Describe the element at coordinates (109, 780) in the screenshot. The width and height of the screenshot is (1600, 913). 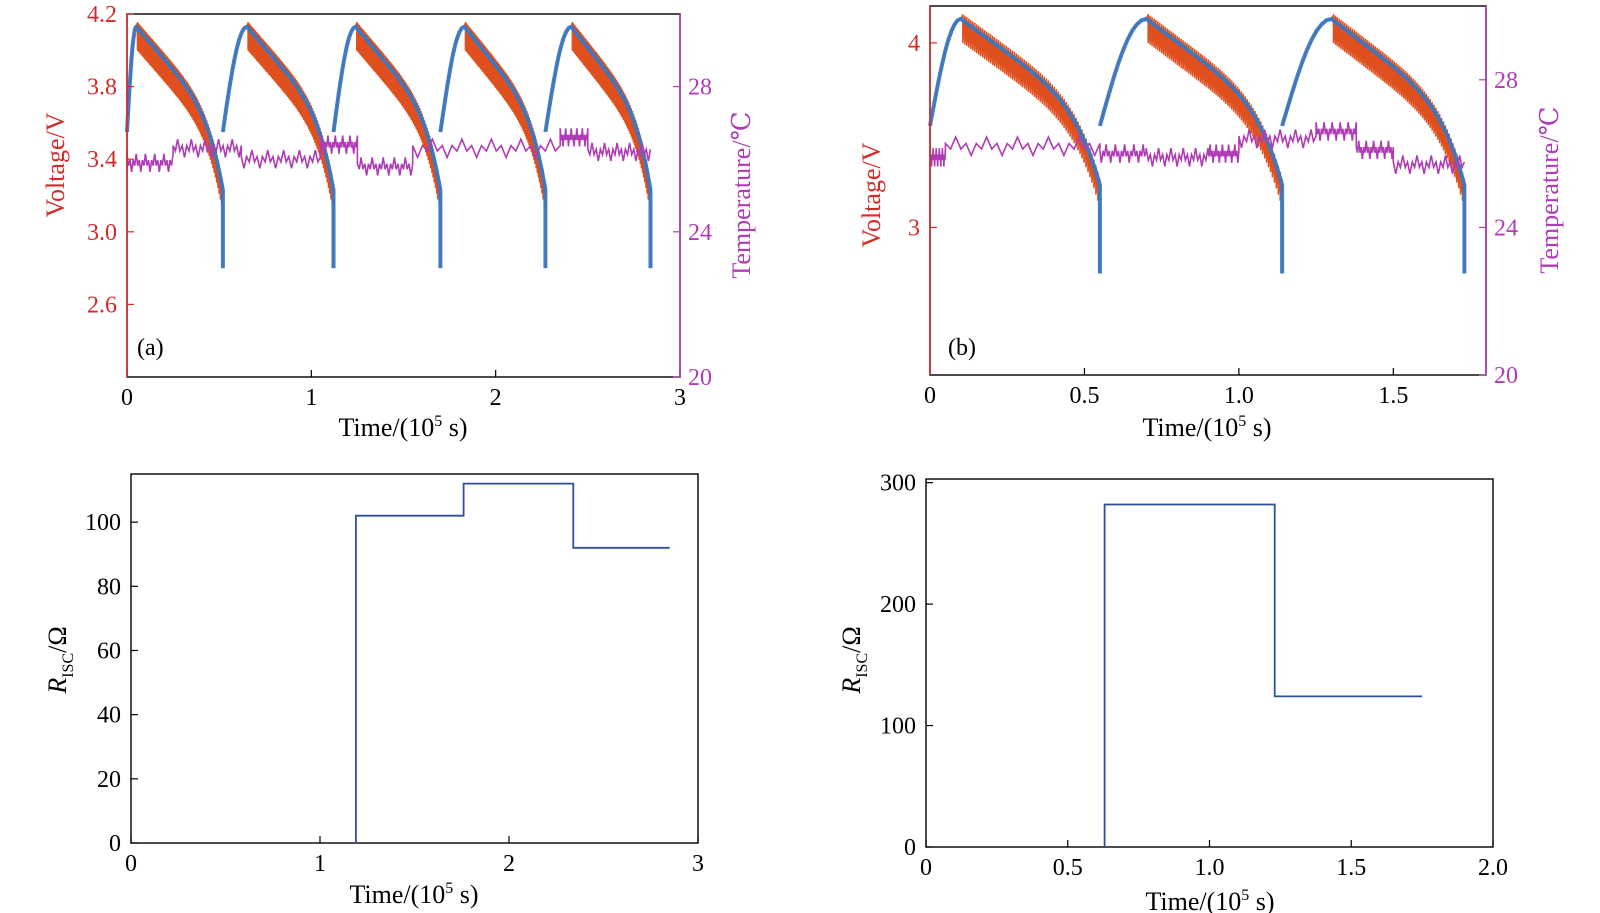
I see `y-tick-label: 20` at that location.